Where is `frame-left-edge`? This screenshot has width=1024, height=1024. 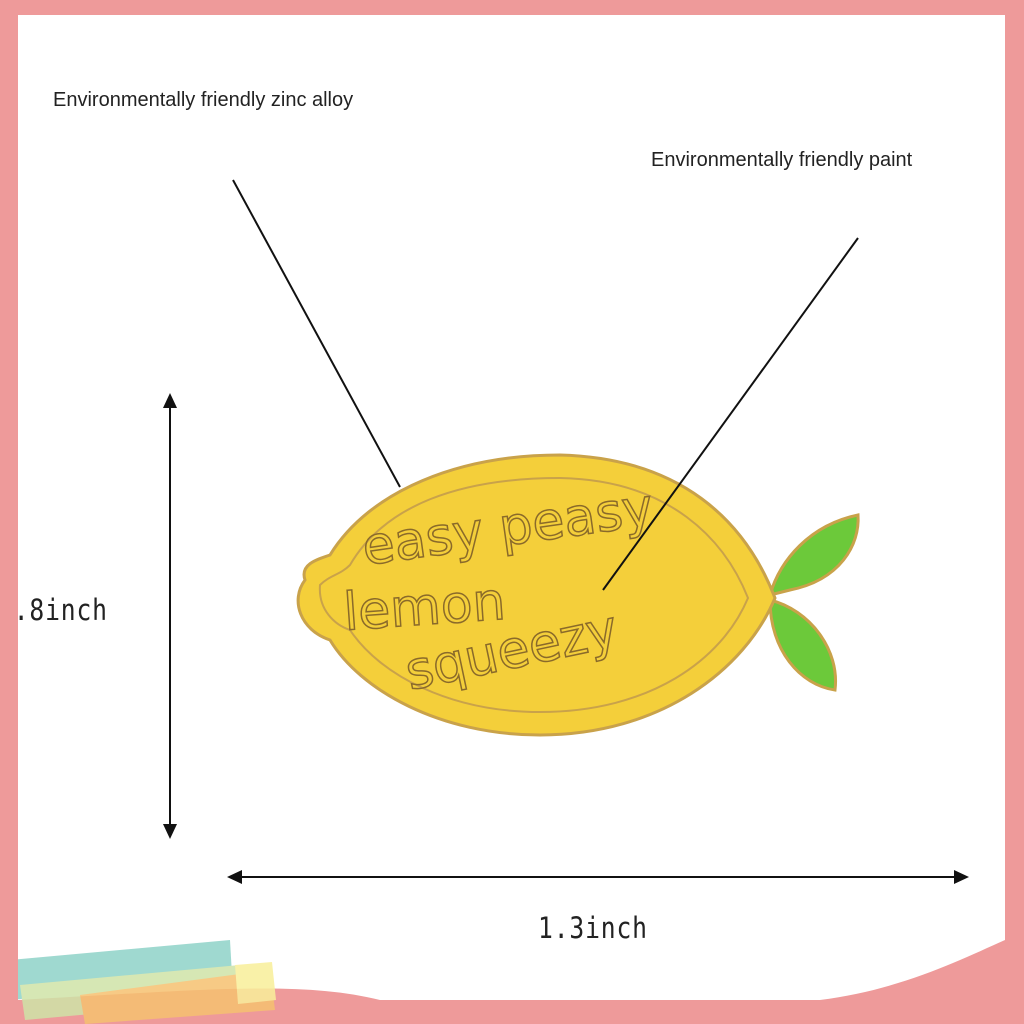 frame-left-edge is located at coordinates (9, 512).